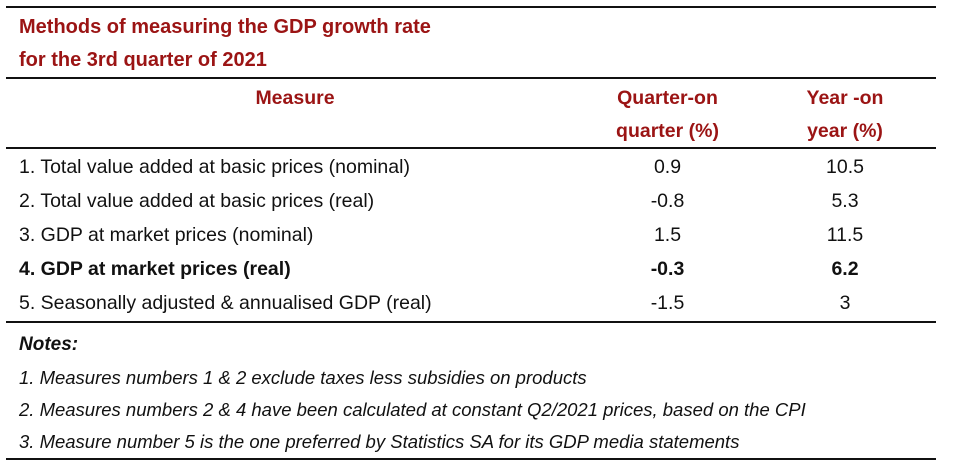 This screenshot has height=465, width=955. Describe the element at coordinates (667, 131) in the screenshot. I see `header-qoq-line2: quarter (%)` at that location.